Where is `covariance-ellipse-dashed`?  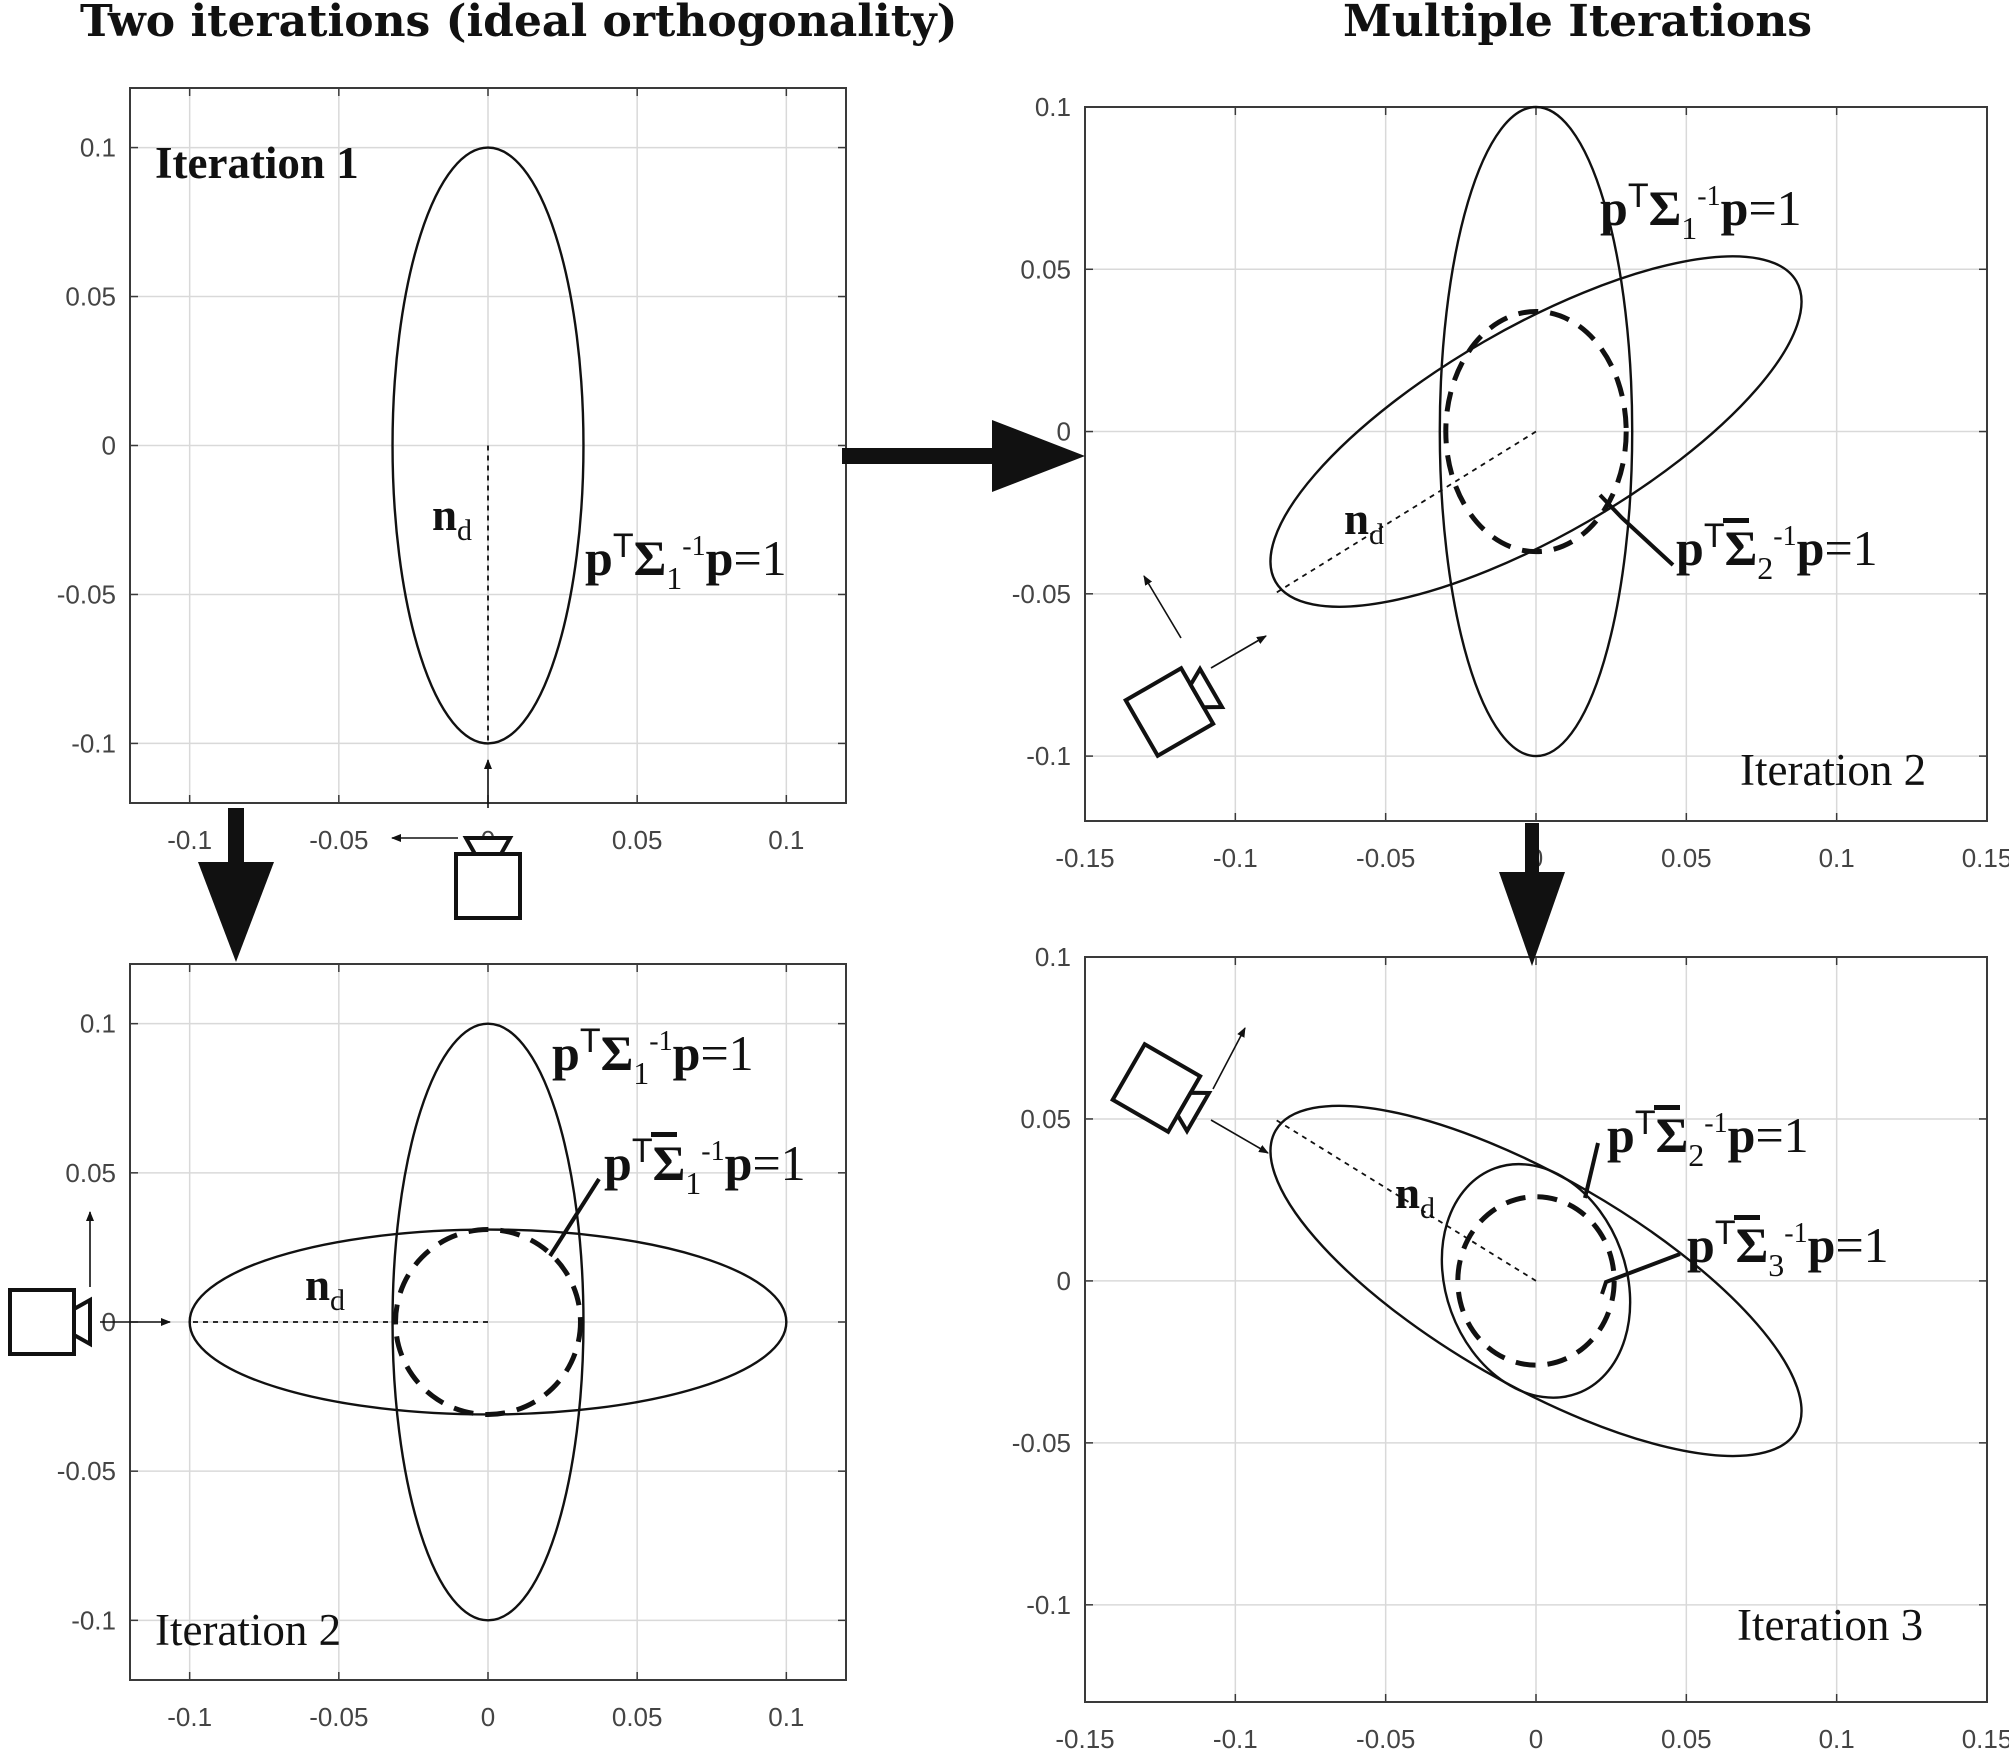
covariance-ellipse-dashed is located at coordinates (1536, 431).